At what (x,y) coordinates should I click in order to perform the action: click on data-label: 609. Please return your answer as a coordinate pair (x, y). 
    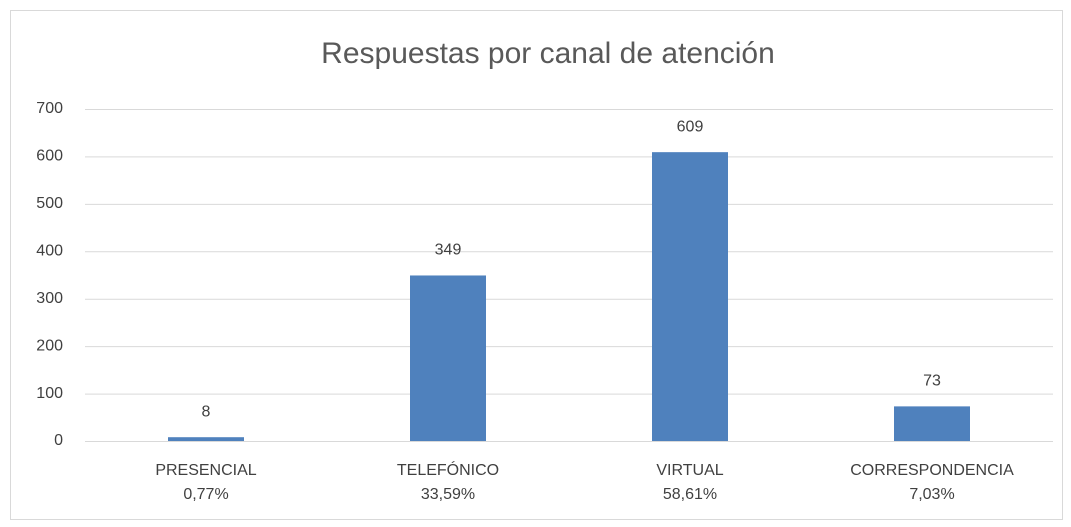
    Looking at the image, I should click on (690, 126).